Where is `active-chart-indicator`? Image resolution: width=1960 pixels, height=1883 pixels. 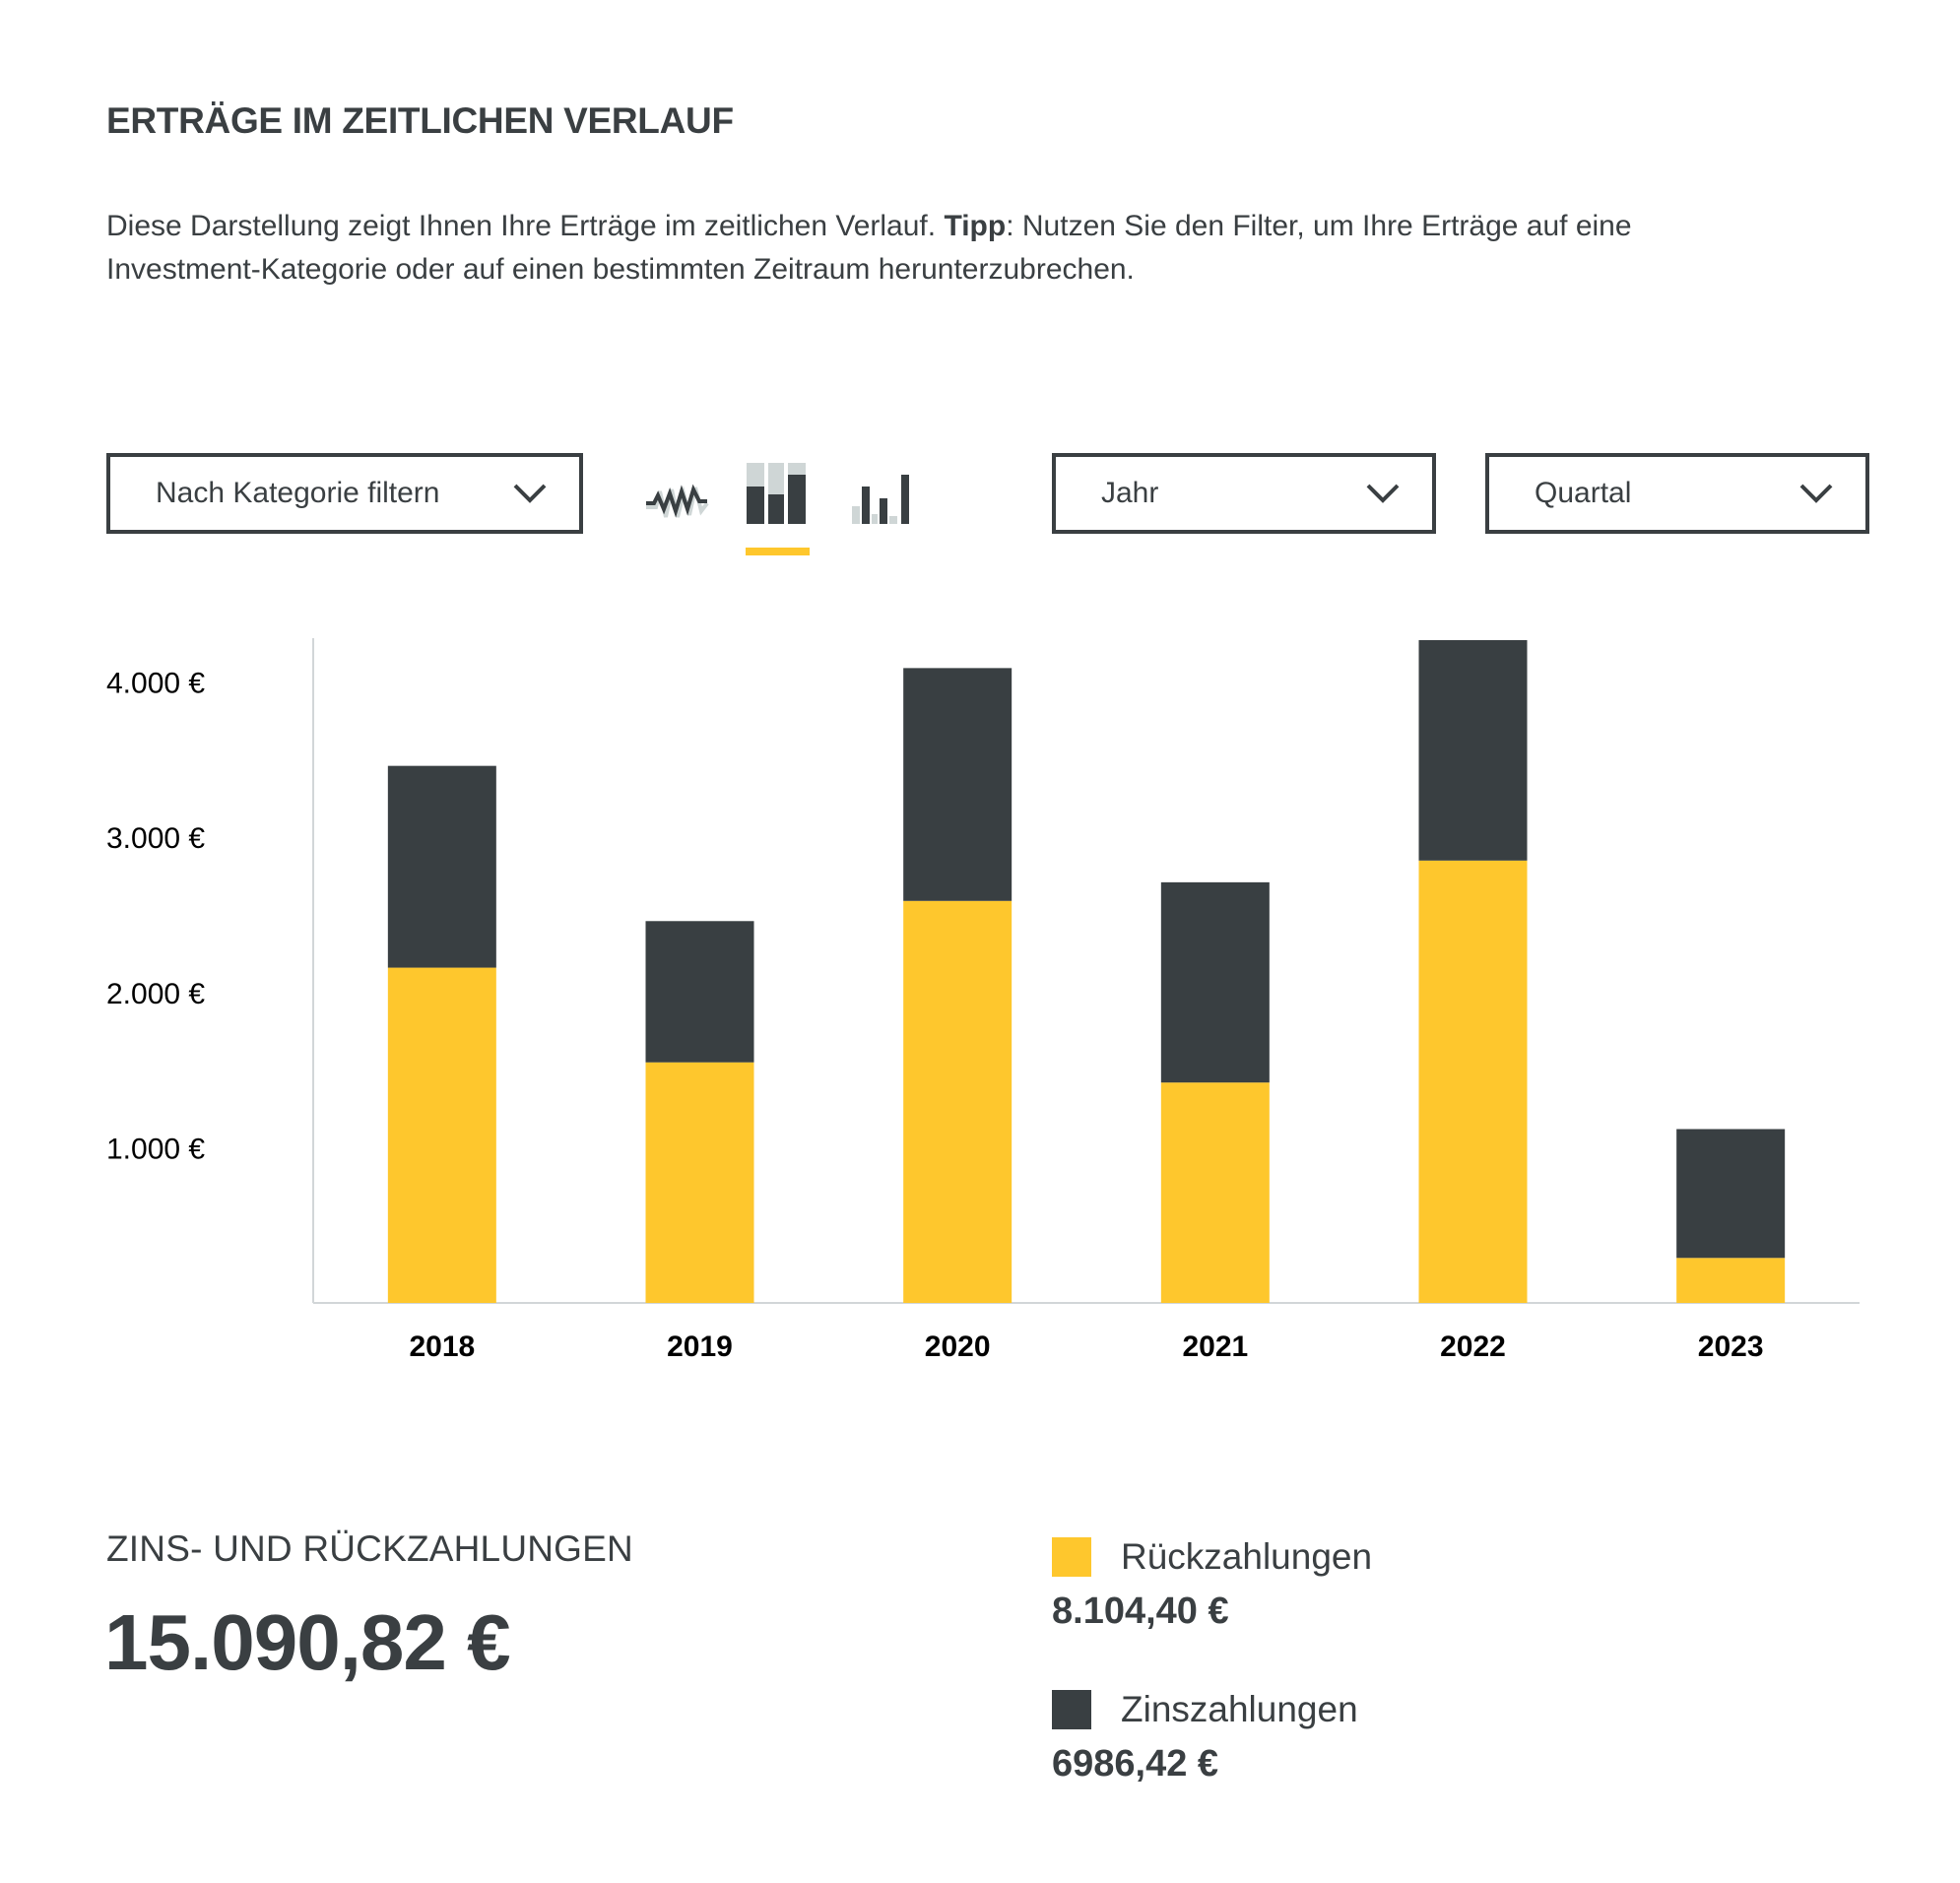
active-chart-indicator is located at coordinates (778, 551).